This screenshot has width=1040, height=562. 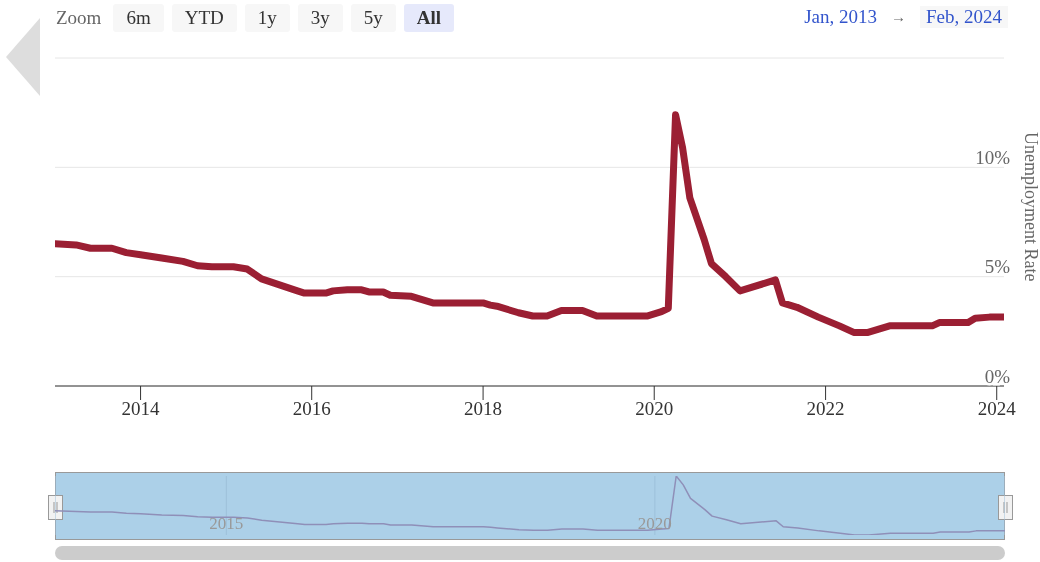 I want to click on text: 3y, so click(x=320, y=18).